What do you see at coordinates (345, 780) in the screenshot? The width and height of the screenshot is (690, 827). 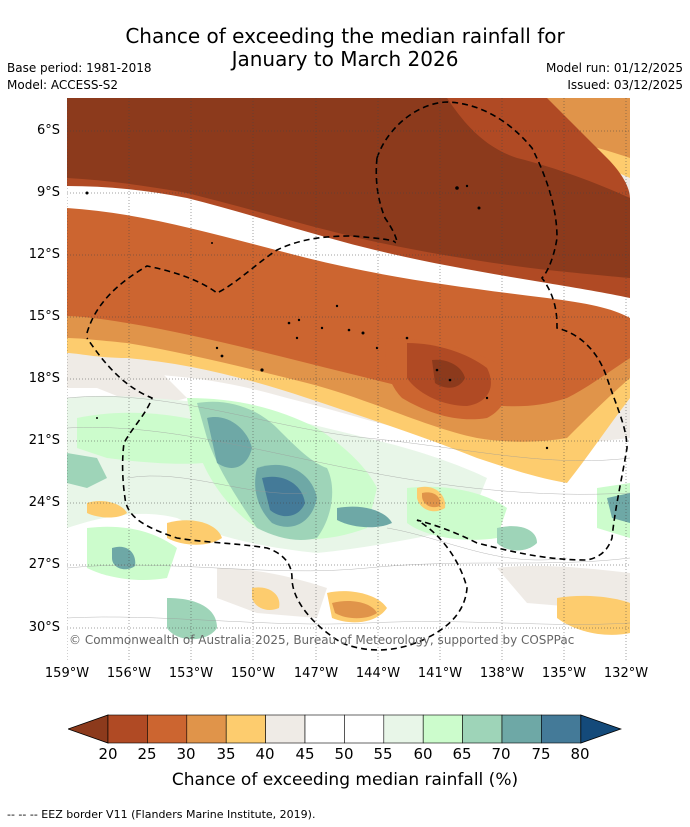 I see `colorbar-label: Chance of exceeding median rainfall (%)` at bounding box center [345, 780].